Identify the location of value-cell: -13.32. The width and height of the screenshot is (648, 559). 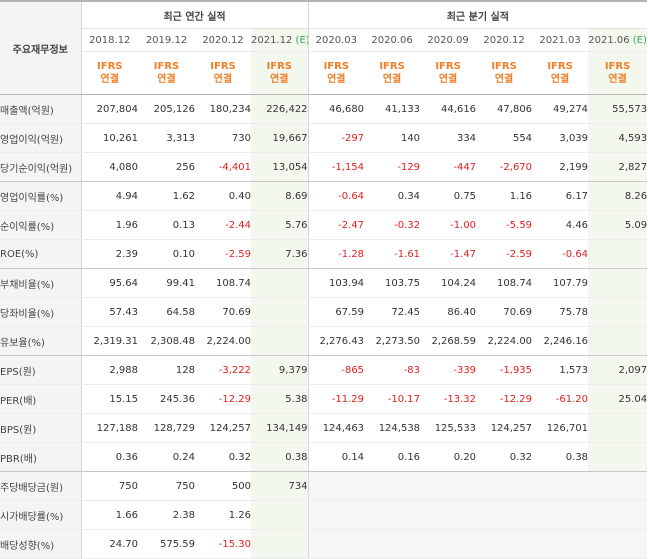
(448, 399).